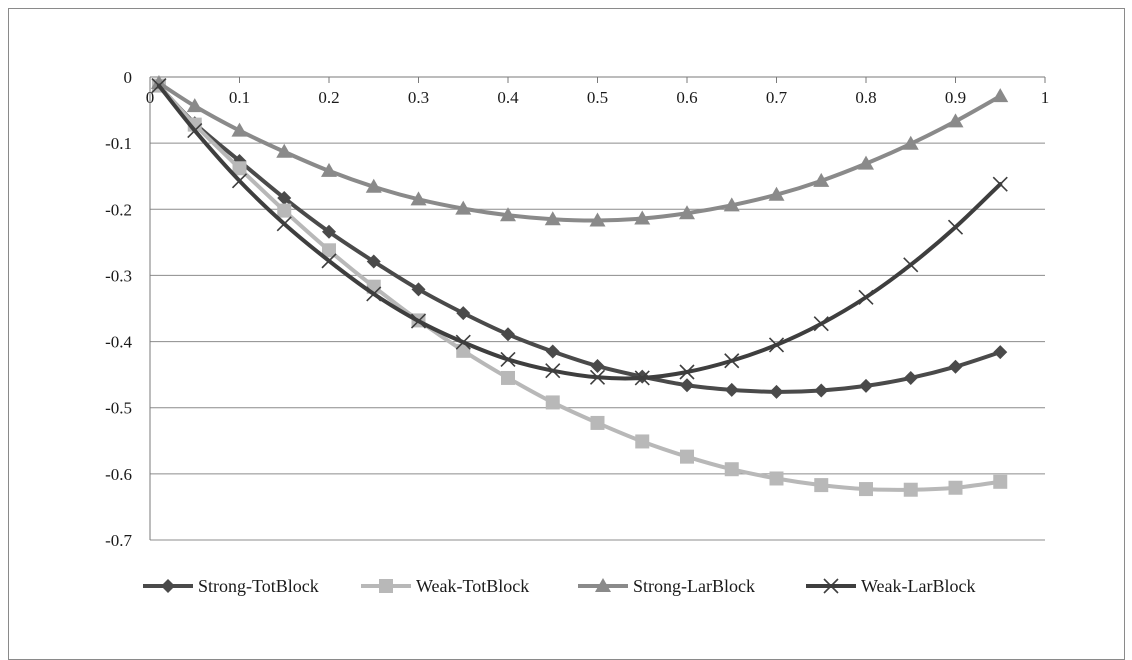 The image size is (1132, 660). What do you see at coordinates (955, 97) in the screenshot?
I see `x-tick-label: 0.9` at bounding box center [955, 97].